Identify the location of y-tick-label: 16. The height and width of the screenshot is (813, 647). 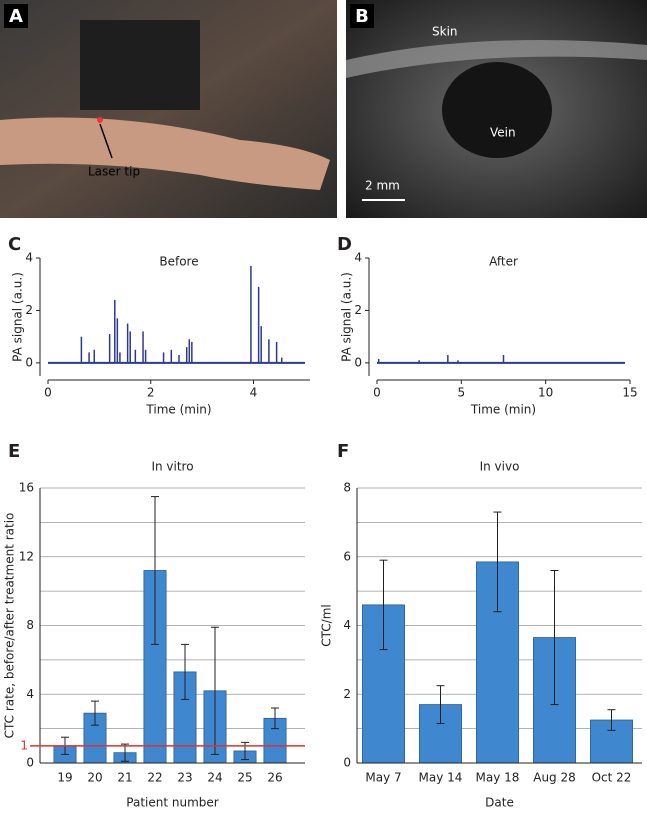
(26, 488).